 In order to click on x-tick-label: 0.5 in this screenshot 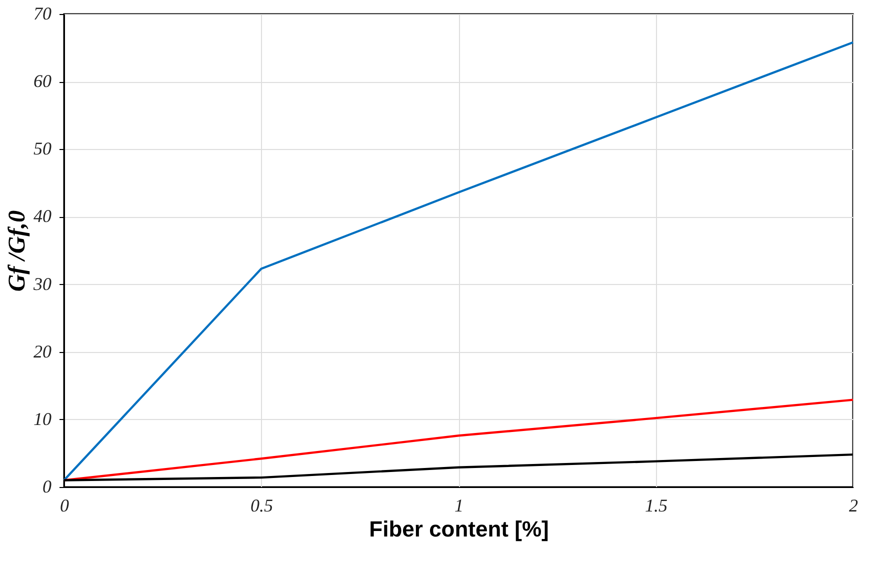, I will do `click(261, 506)`.